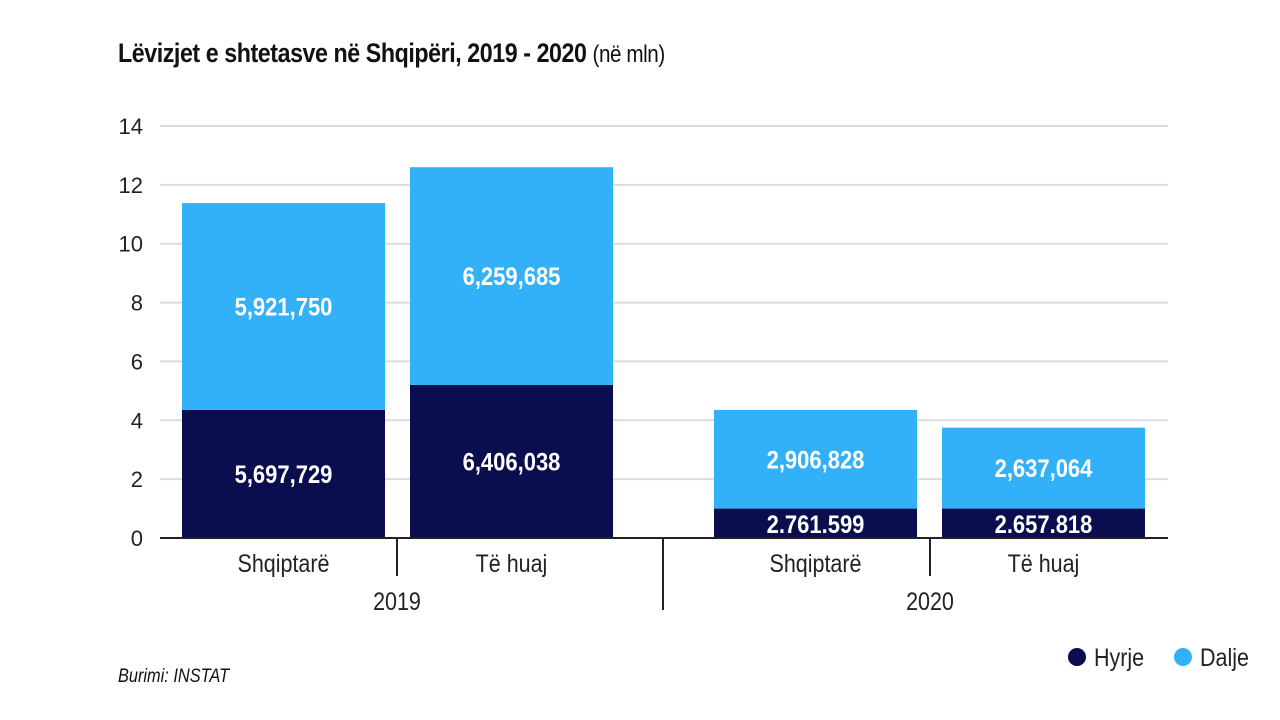  Describe the element at coordinates (930, 601) in the screenshot. I see `x-group-label: 2020` at that location.